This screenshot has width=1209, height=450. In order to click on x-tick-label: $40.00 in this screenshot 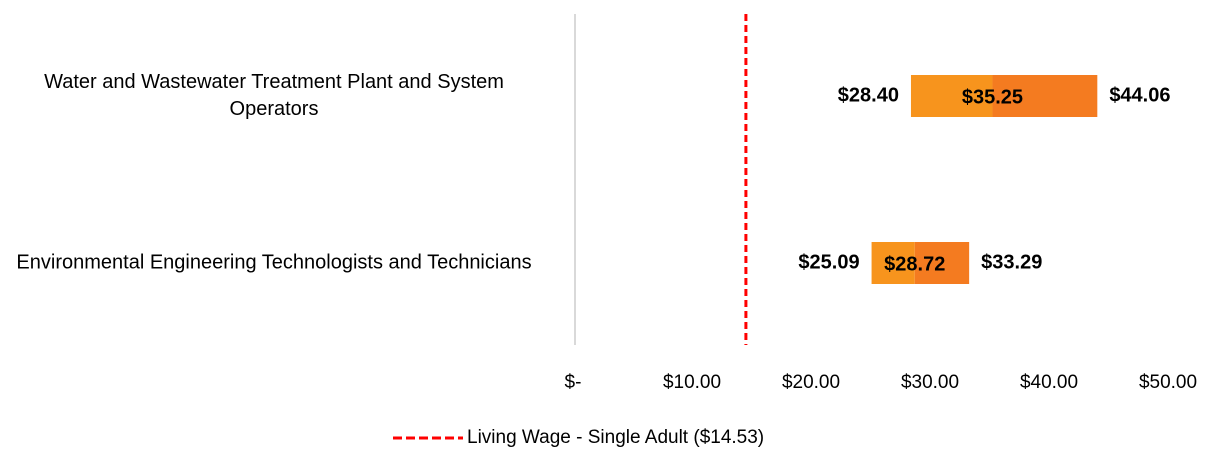, I will do `click(1049, 382)`.